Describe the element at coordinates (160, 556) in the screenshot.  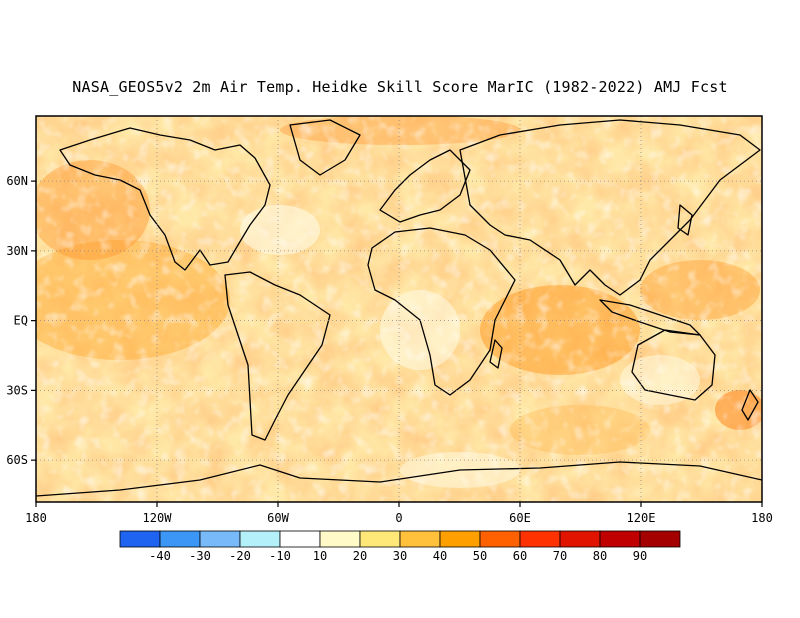
I see `colorbar-label: -40` at that location.